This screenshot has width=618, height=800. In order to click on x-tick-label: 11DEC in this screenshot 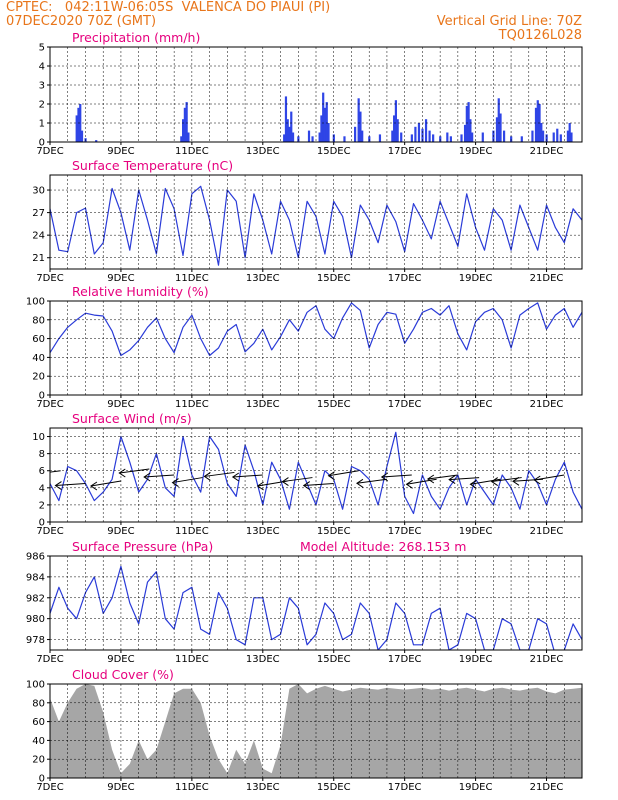, I will do `click(192, 659)`.